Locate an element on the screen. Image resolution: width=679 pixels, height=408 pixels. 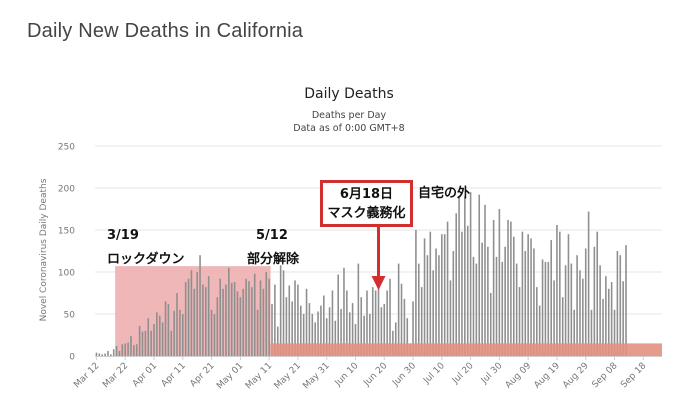
y-tick-label: 100 is located at coordinates (66, 274).